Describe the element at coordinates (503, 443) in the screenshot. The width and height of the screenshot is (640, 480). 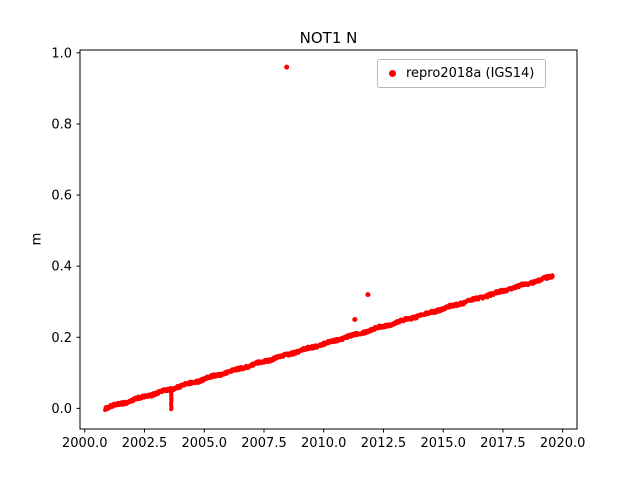
I see `x-tick-label: 2017.5` at that location.